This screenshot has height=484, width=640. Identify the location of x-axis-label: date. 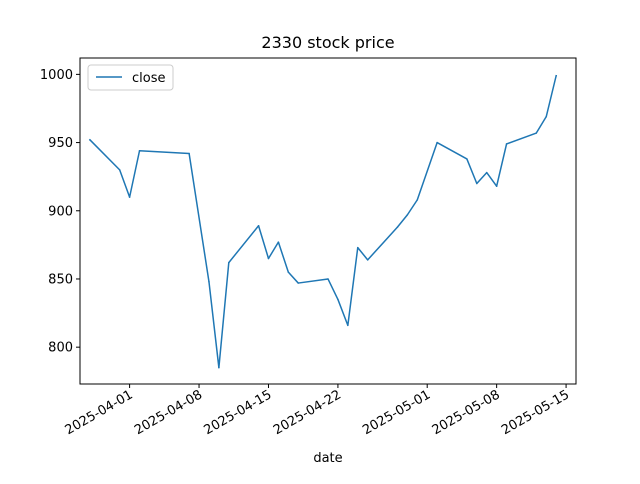
(327, 458).